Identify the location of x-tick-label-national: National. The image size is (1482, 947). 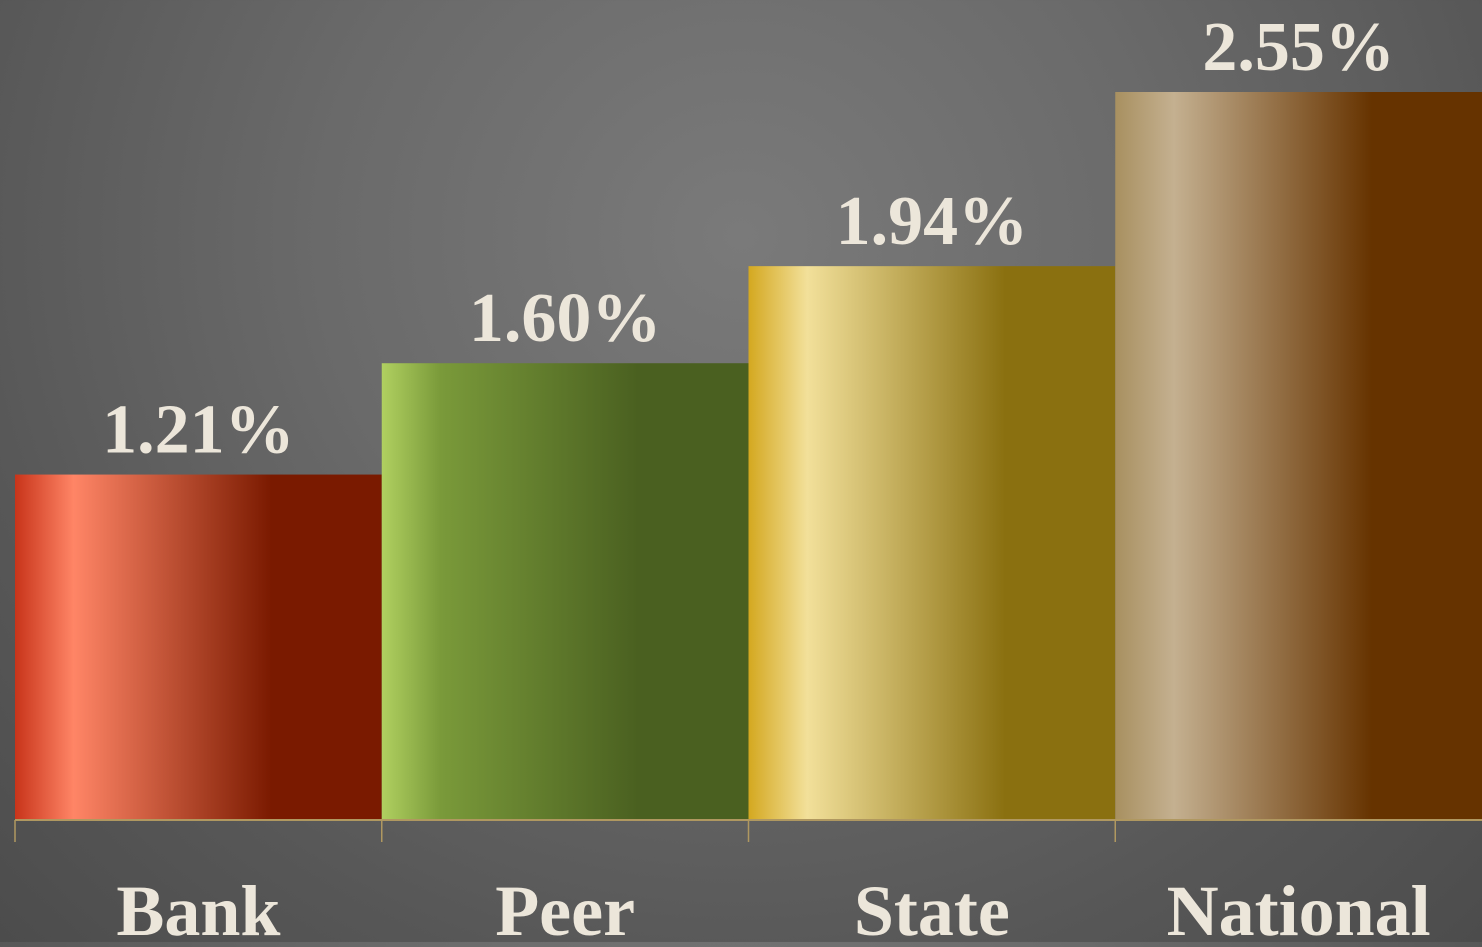
(1299, 906).